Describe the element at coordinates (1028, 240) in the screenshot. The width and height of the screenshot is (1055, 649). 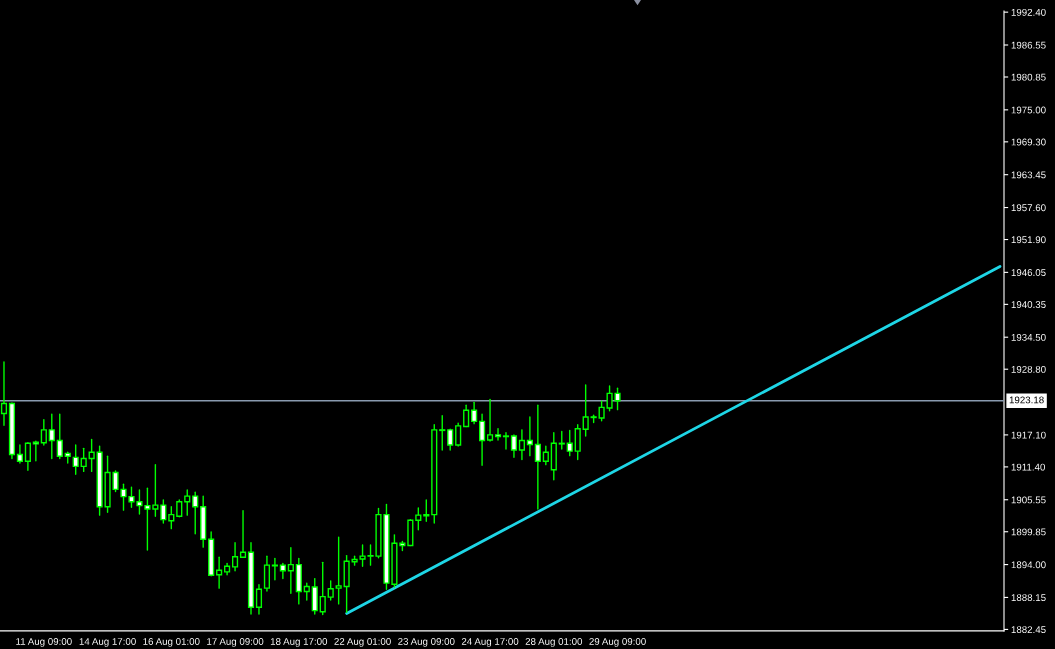
I see `y-tick-label: 1951.90` at that location.